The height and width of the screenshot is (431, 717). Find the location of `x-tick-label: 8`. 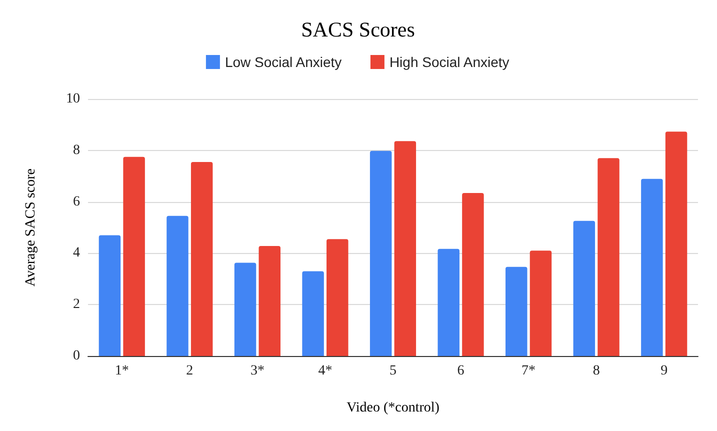

x-tick-label: 8 is located at coordinates (596, 371).